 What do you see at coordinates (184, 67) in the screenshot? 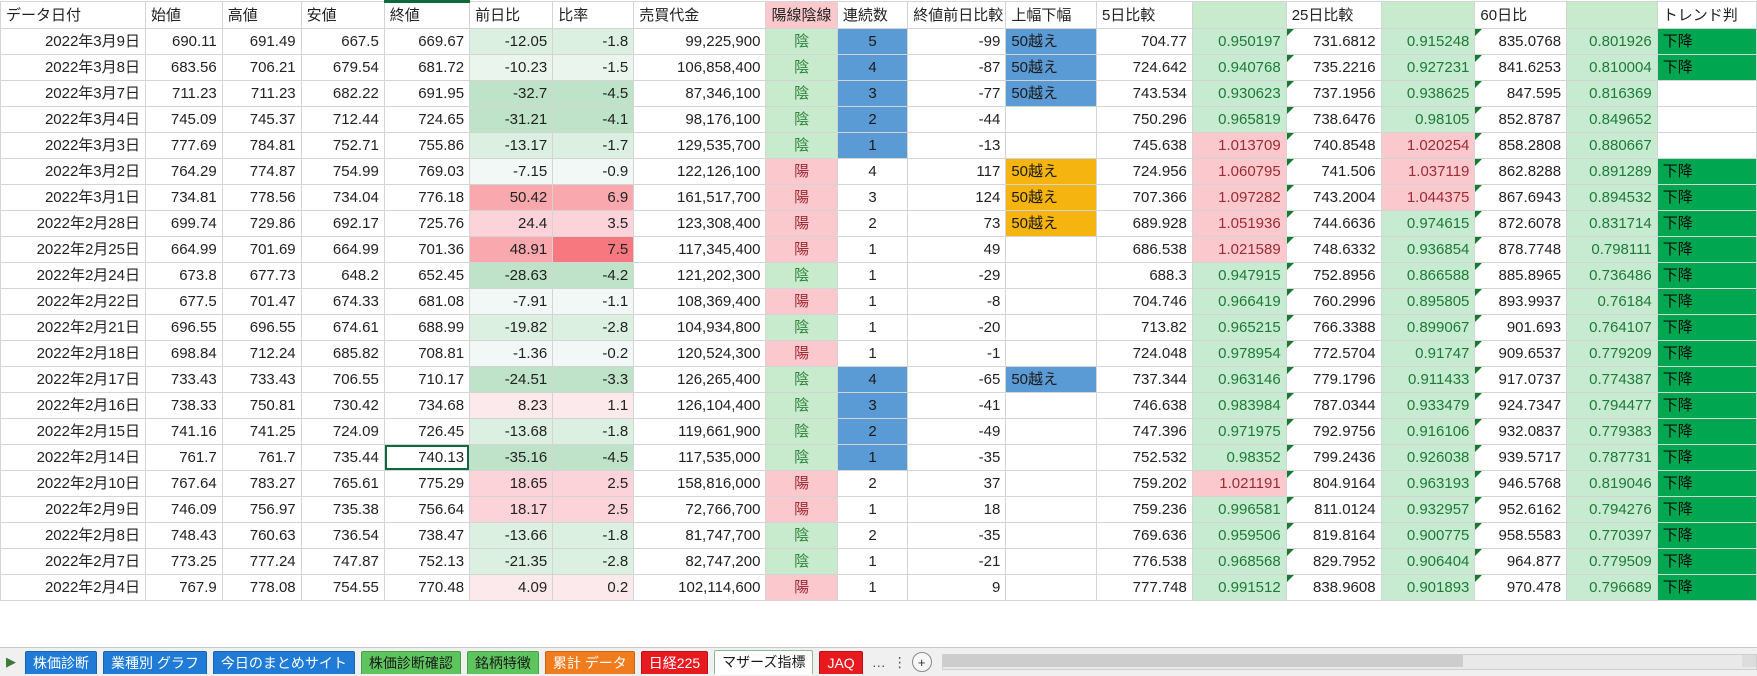
I see `cell-open: 683.56` at bounding box center [184, 67].